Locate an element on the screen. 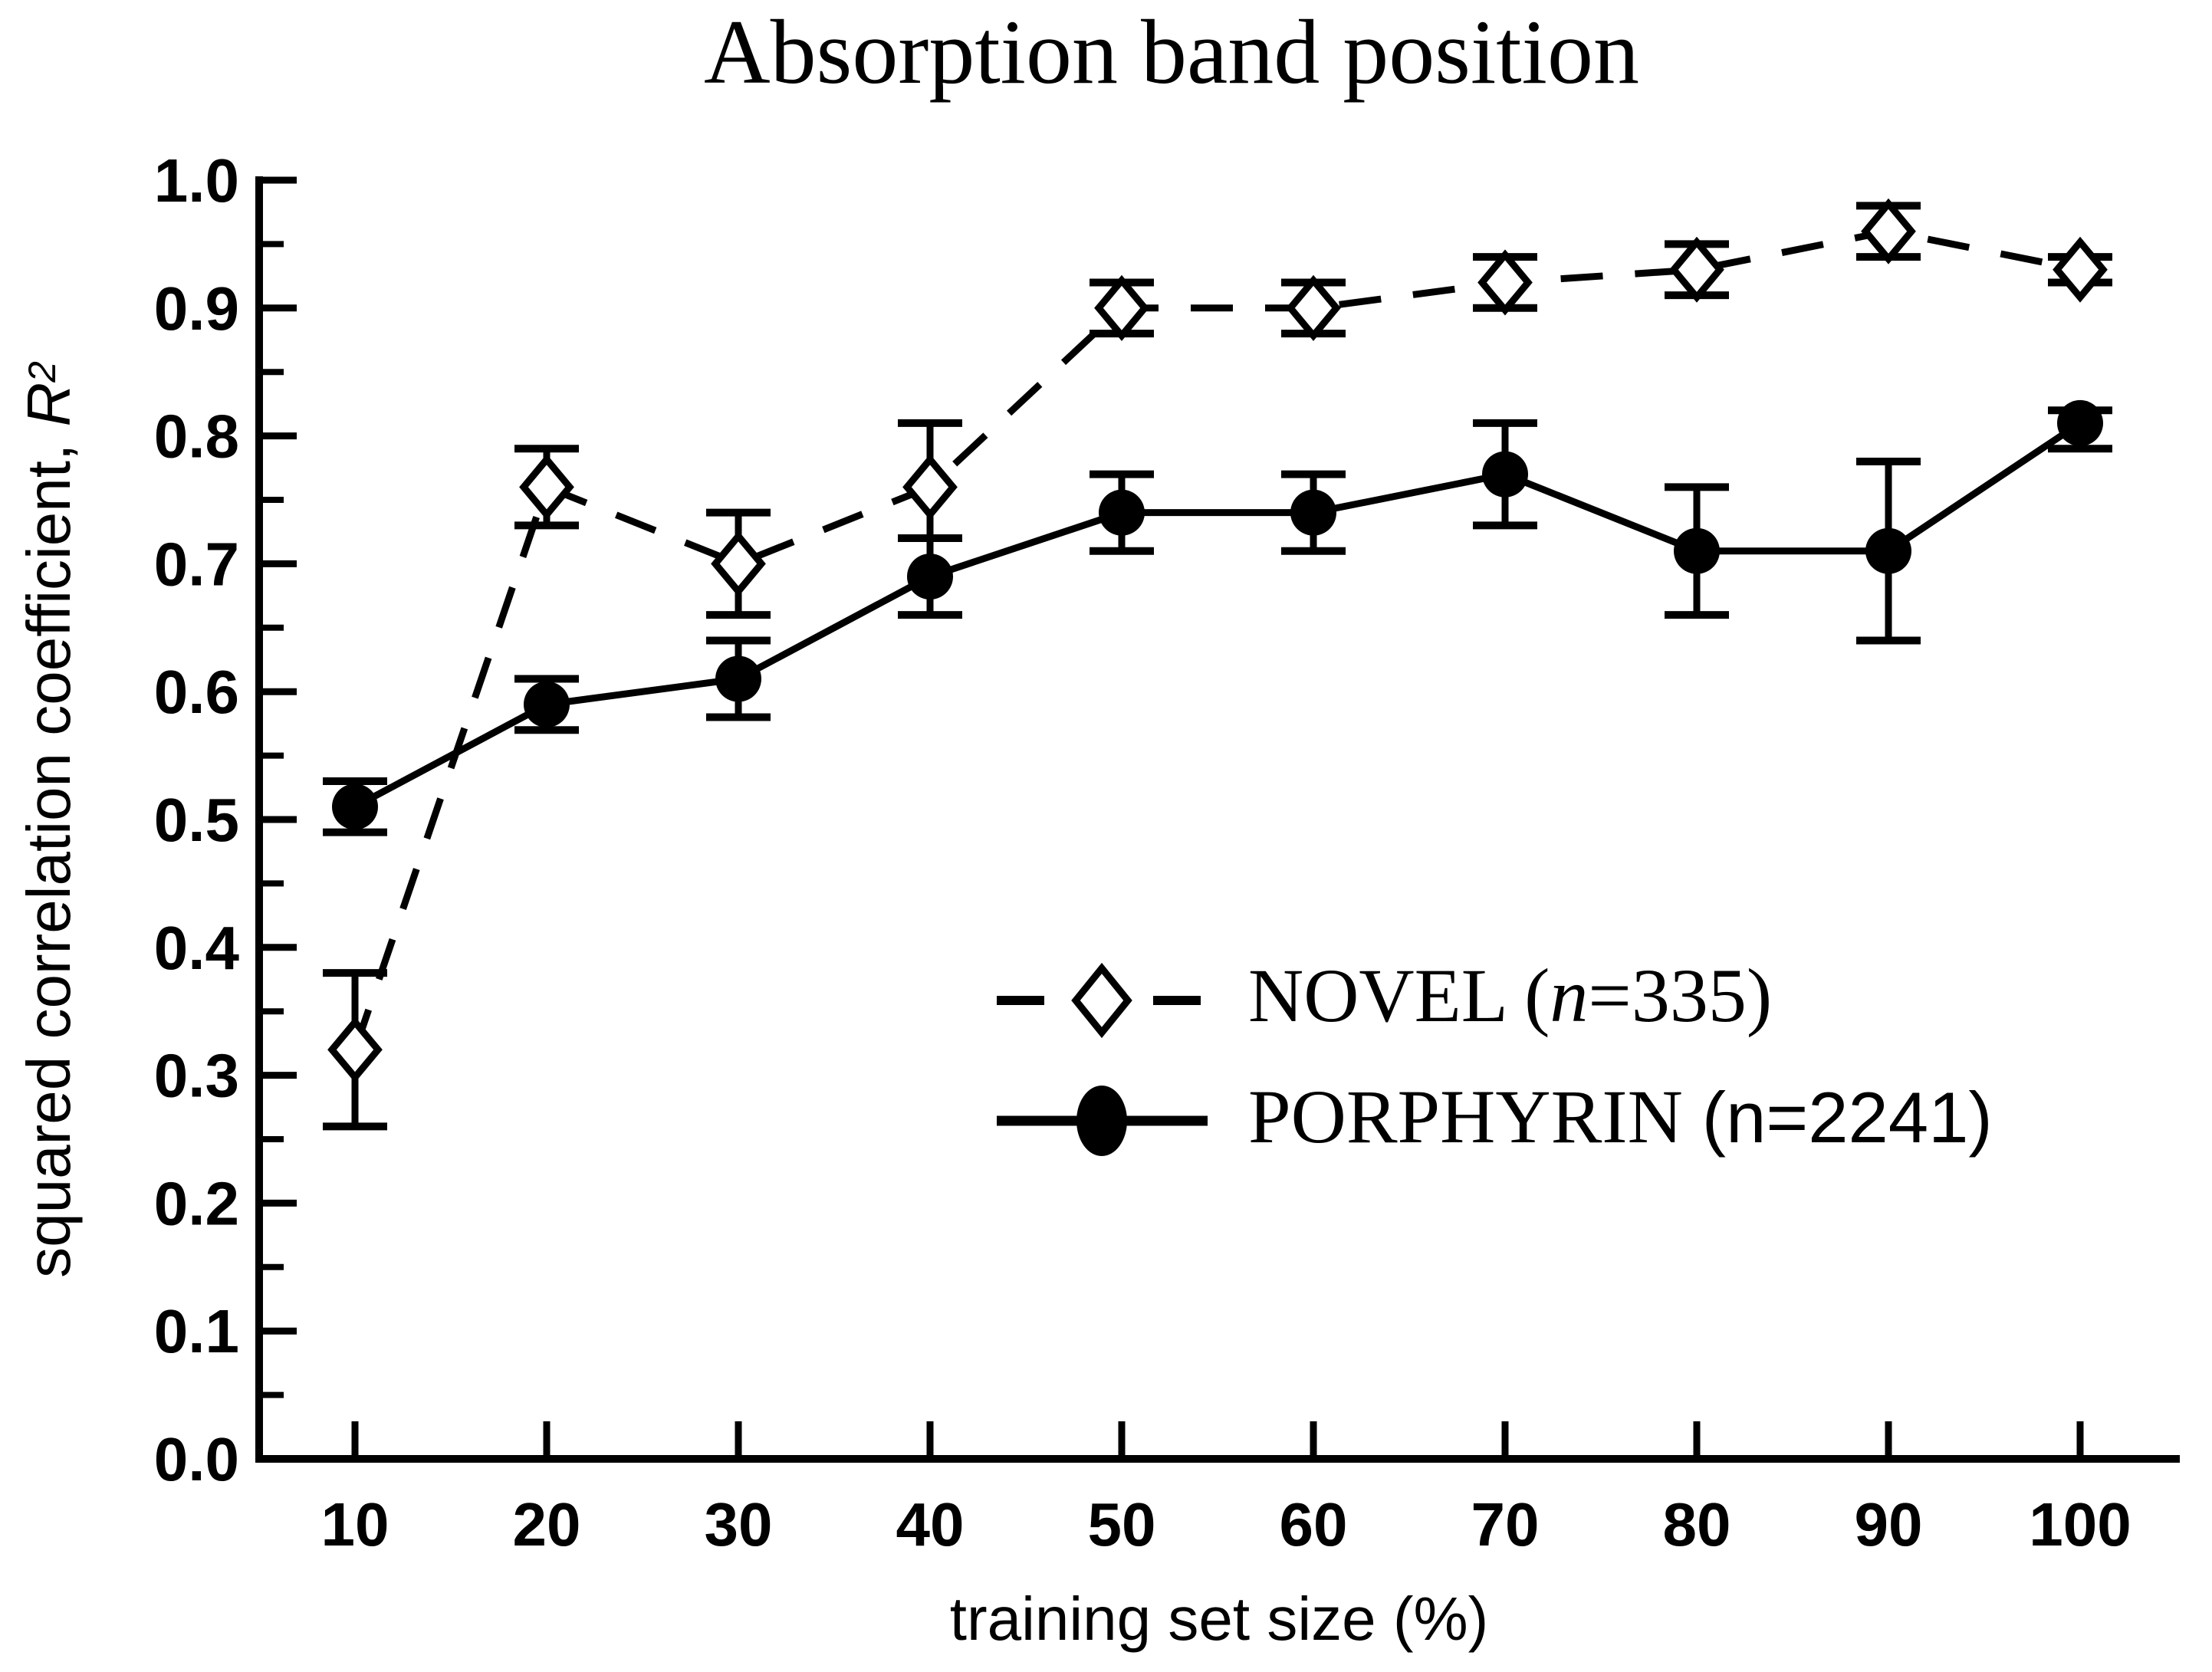  x-tick-label: 60 is located at coordinates (1314, 1524).